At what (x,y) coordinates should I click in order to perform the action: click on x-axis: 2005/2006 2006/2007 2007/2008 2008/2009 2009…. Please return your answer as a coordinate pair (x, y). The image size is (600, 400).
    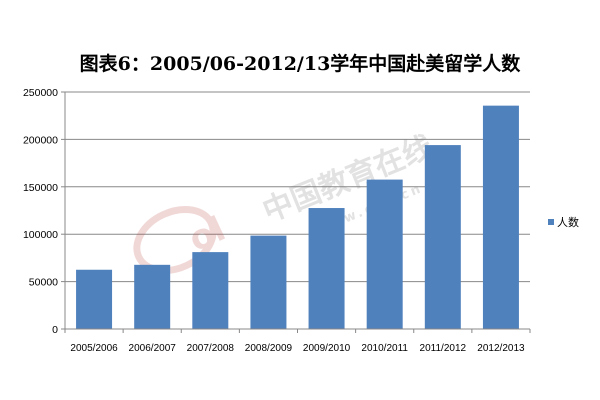
    Looking at the image, I should click on (297, 341).